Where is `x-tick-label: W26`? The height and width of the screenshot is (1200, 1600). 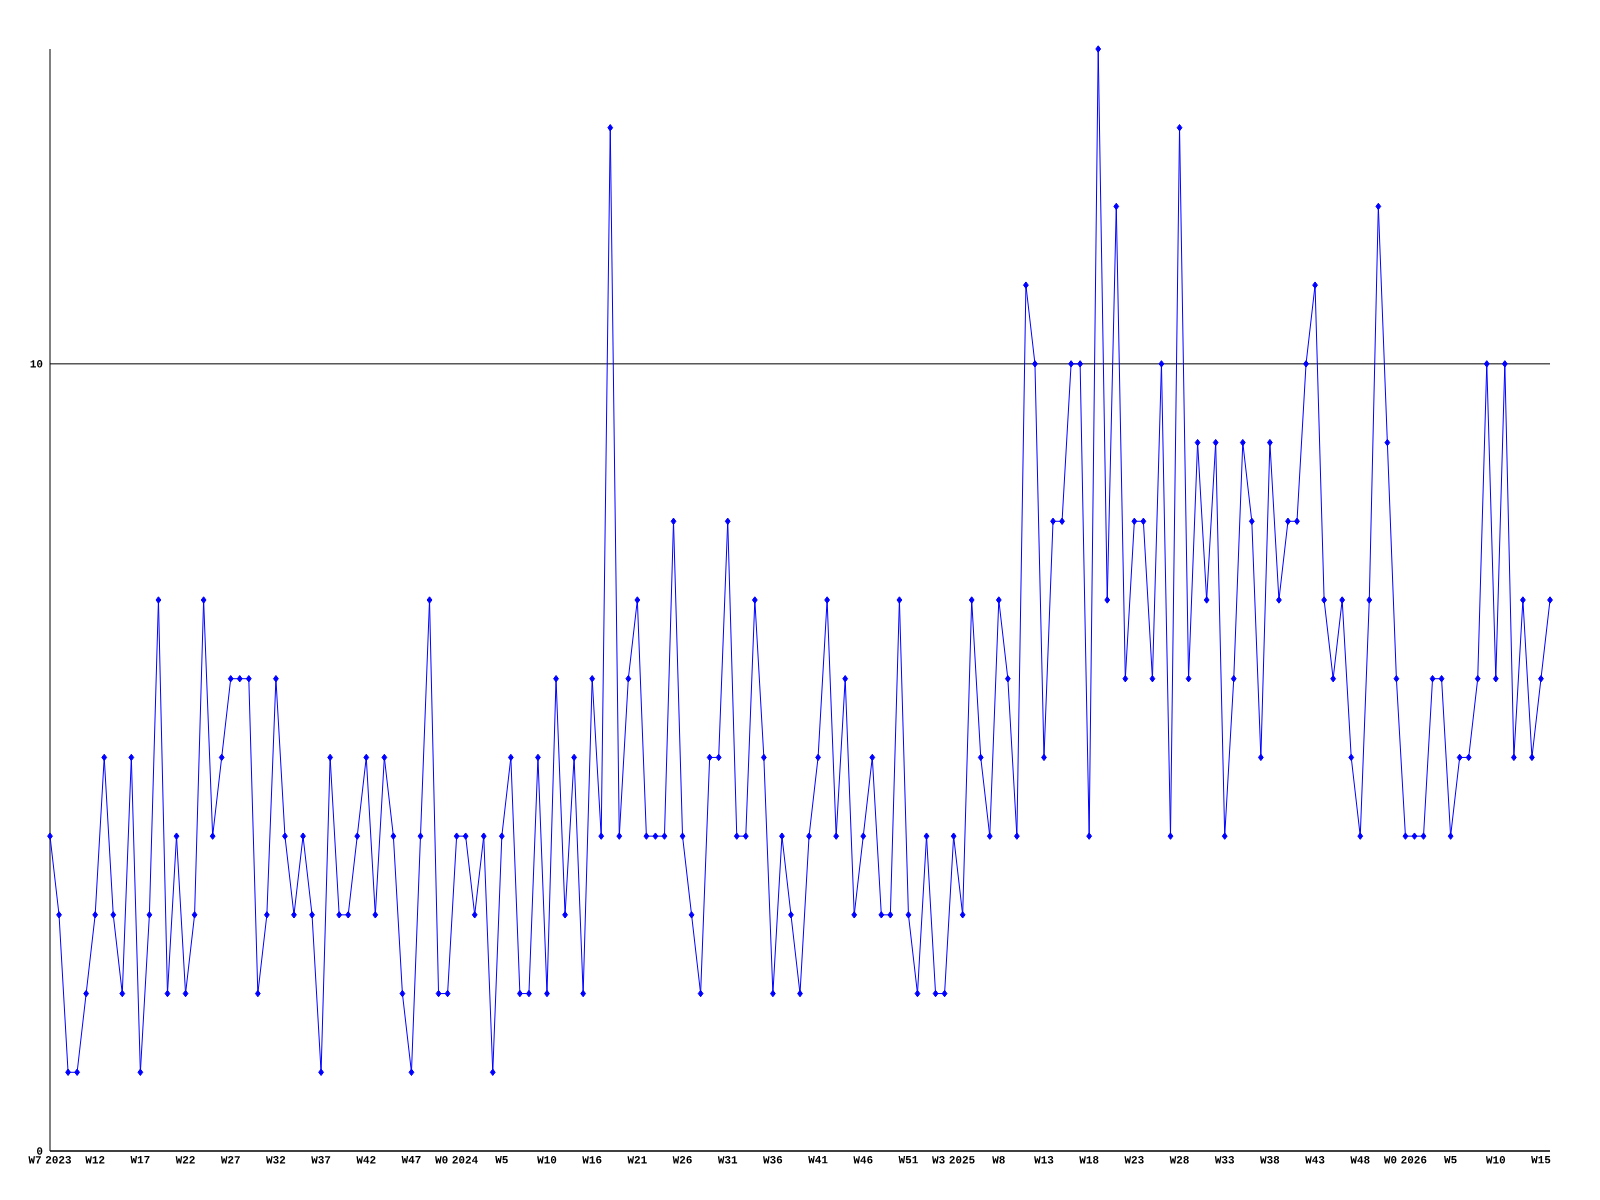 x-tick-label: W26 is located at coordinates (682, 1160).